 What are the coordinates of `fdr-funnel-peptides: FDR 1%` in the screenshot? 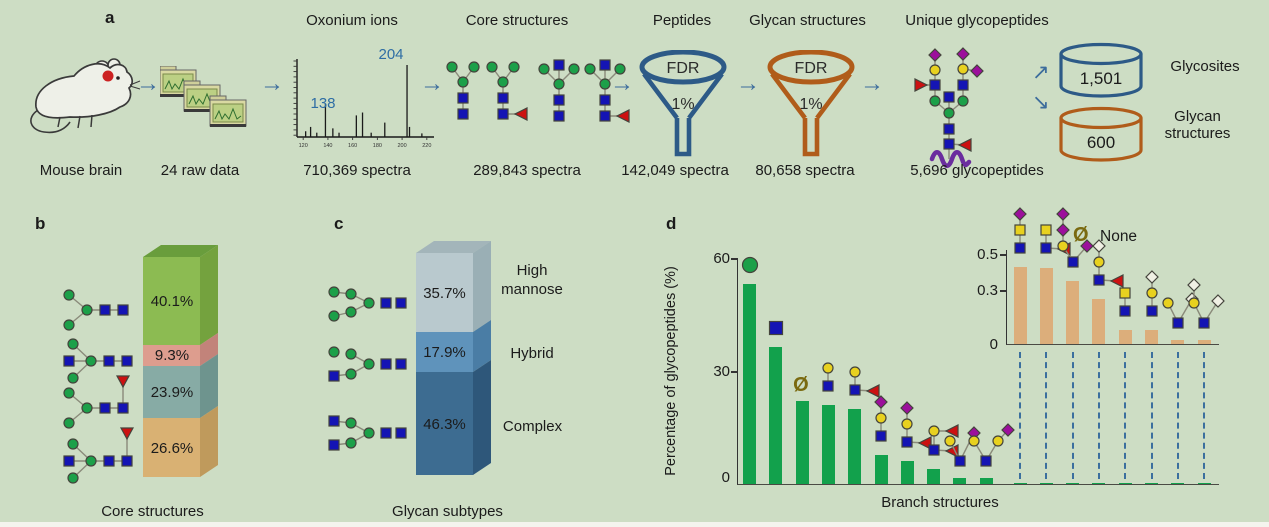 It's located at (683, 107).